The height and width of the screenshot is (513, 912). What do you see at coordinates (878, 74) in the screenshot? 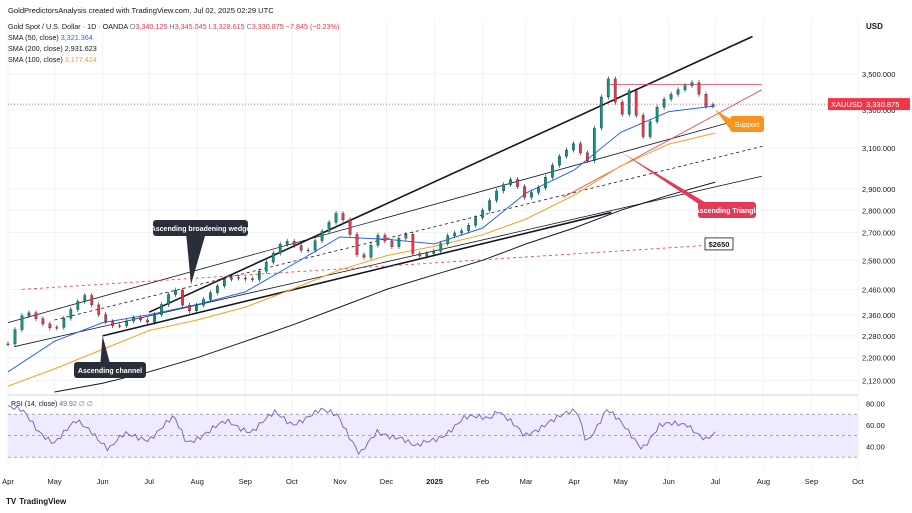
I see `price-tick-label: 3,500.000` at bounding box center [878, 74].